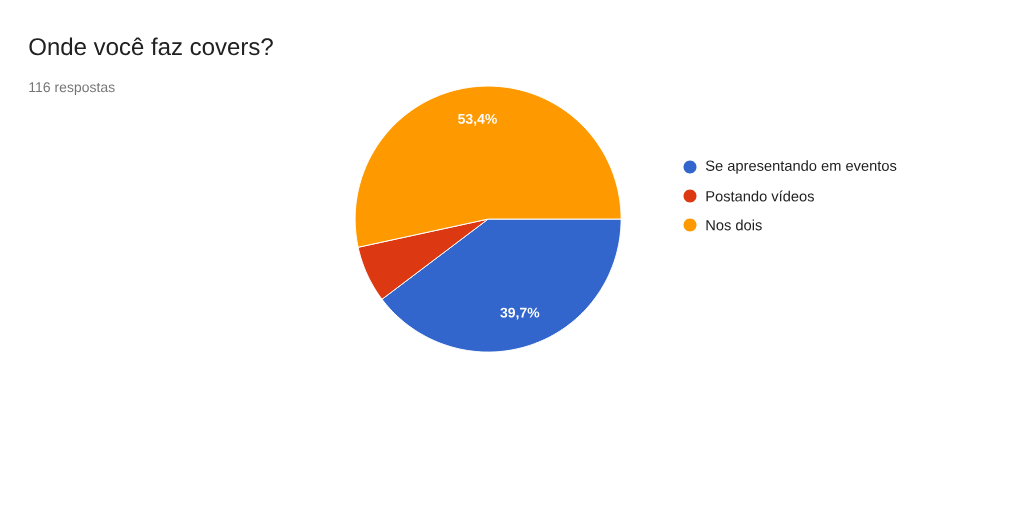 This screenshot has width=1022, height=517. I want to click on legend-label: Se apresentando em eventos, so click(801, 167).